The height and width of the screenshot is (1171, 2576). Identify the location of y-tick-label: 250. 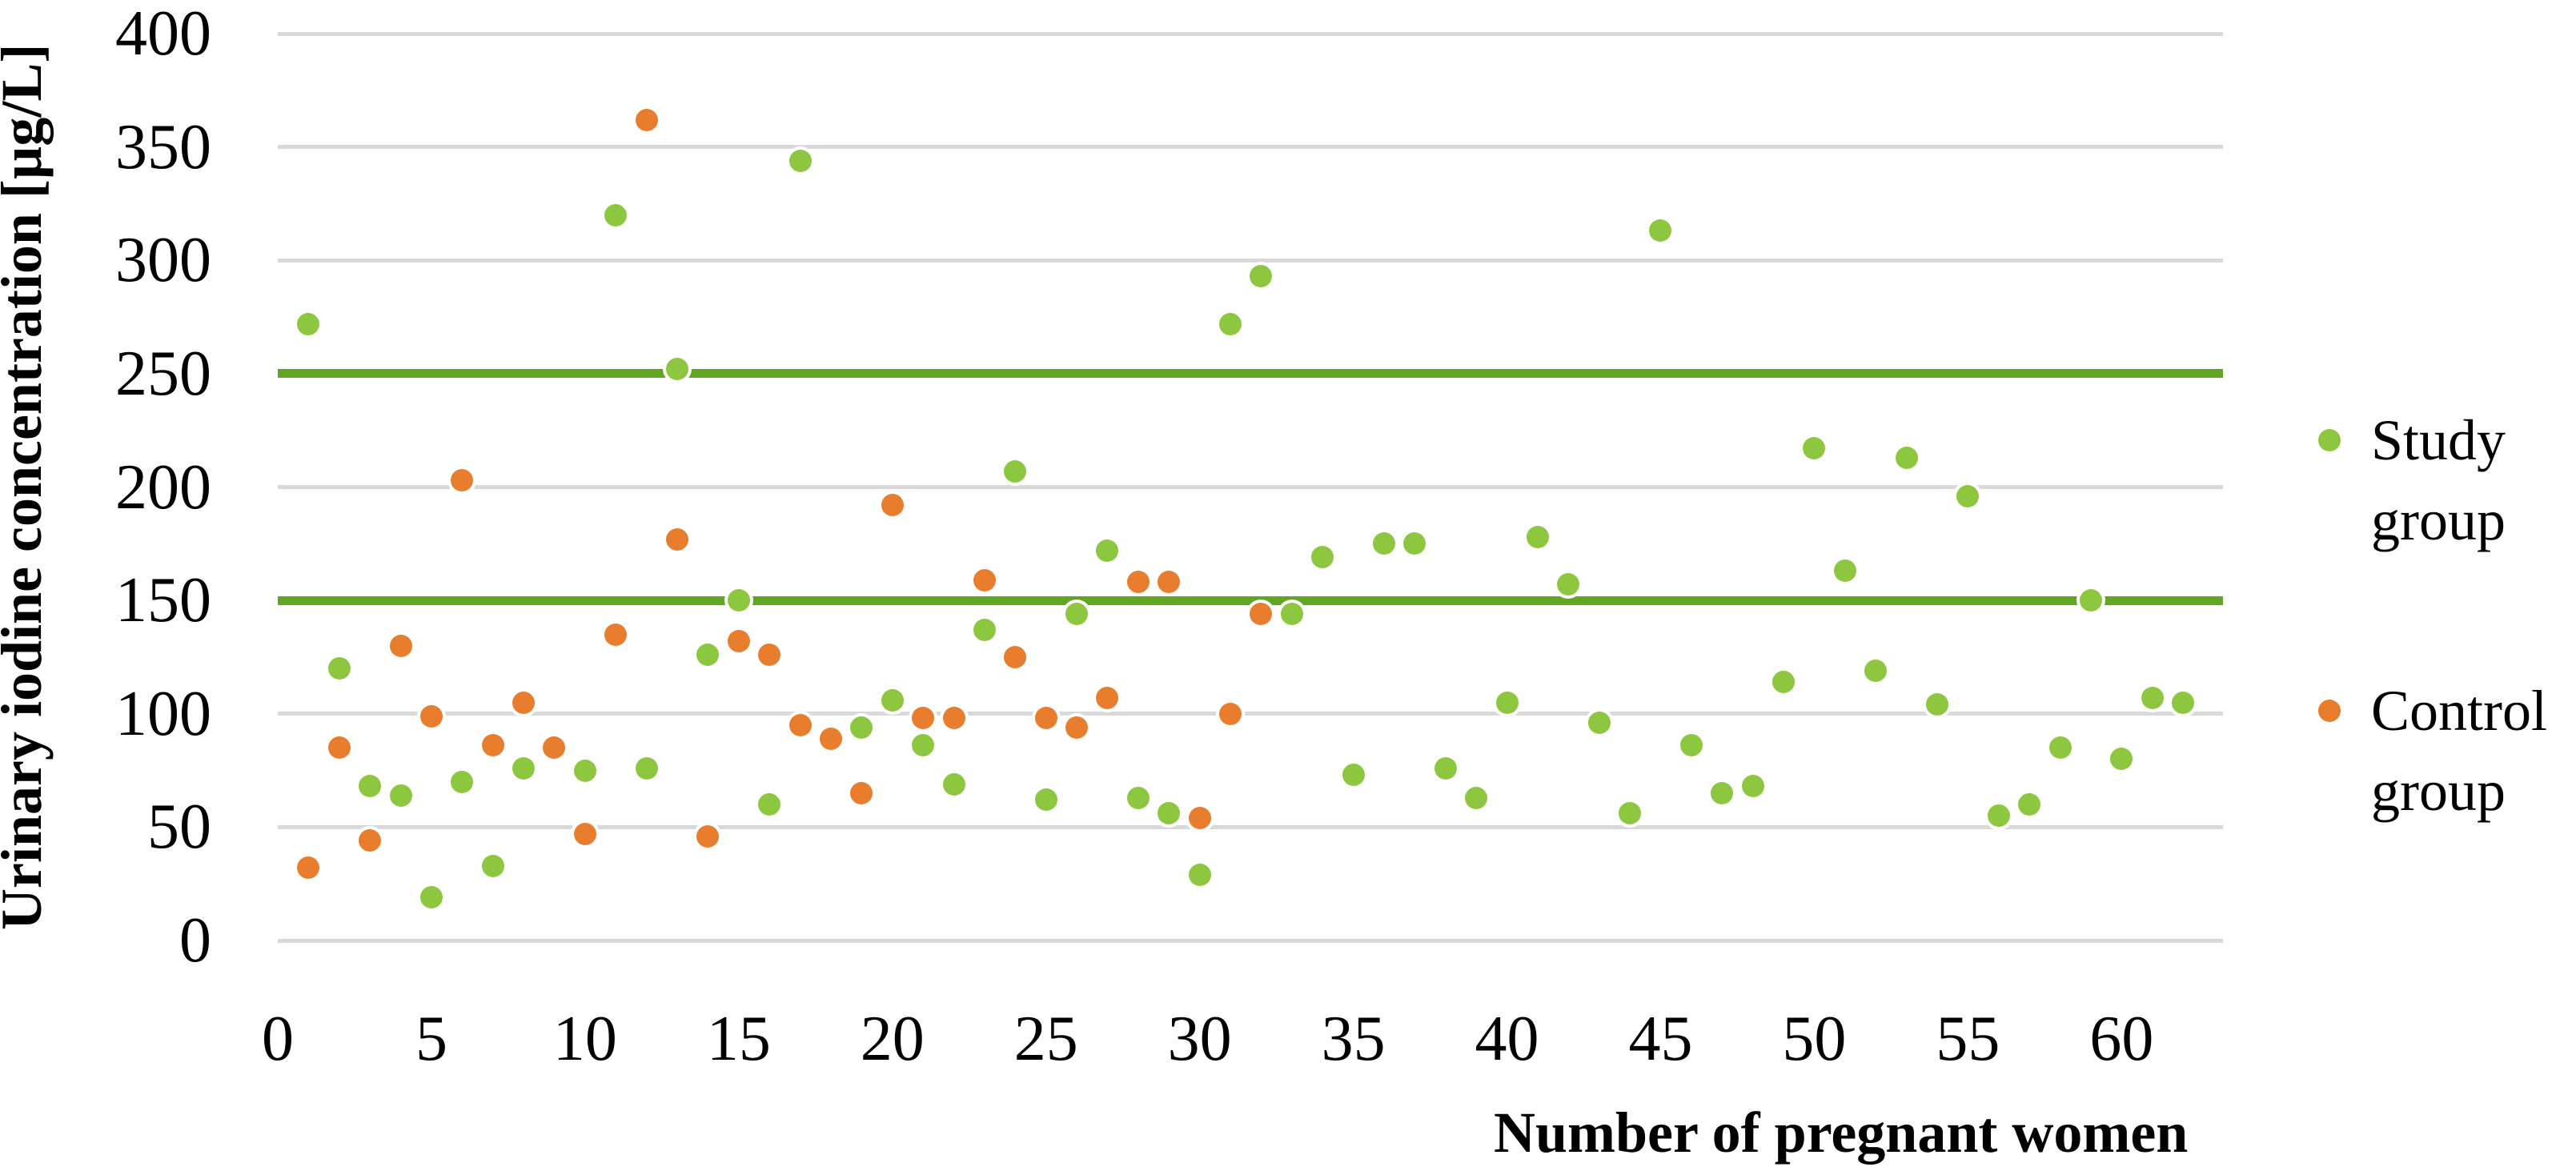
(163, 373).